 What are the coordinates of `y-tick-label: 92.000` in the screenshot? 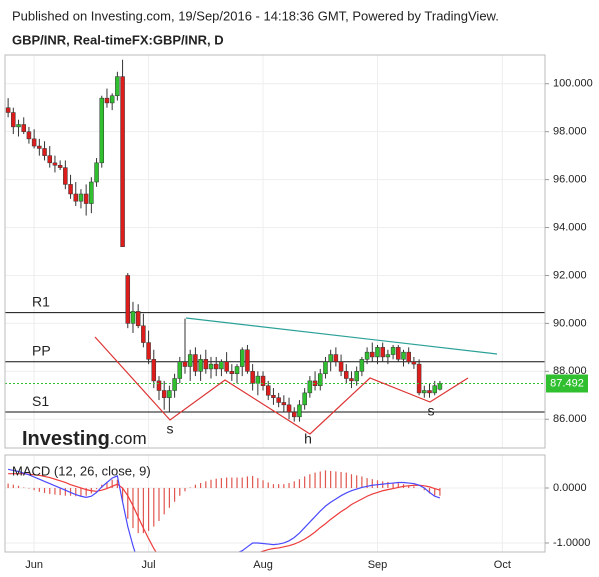 It's located at (570, 275).